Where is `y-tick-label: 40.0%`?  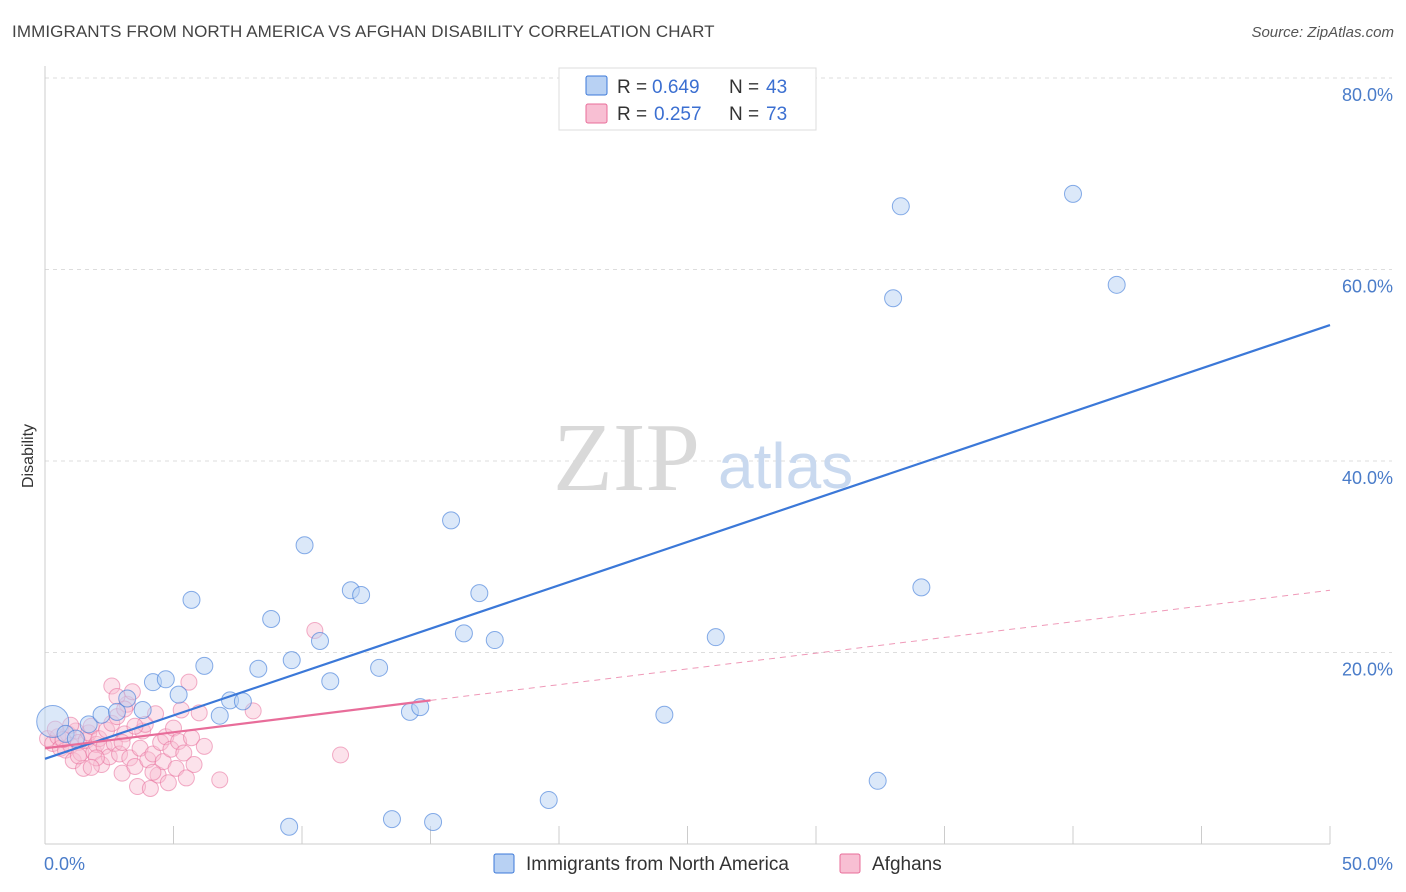 y-tick-label: 40.0% is located at coordinates (1367, 478).